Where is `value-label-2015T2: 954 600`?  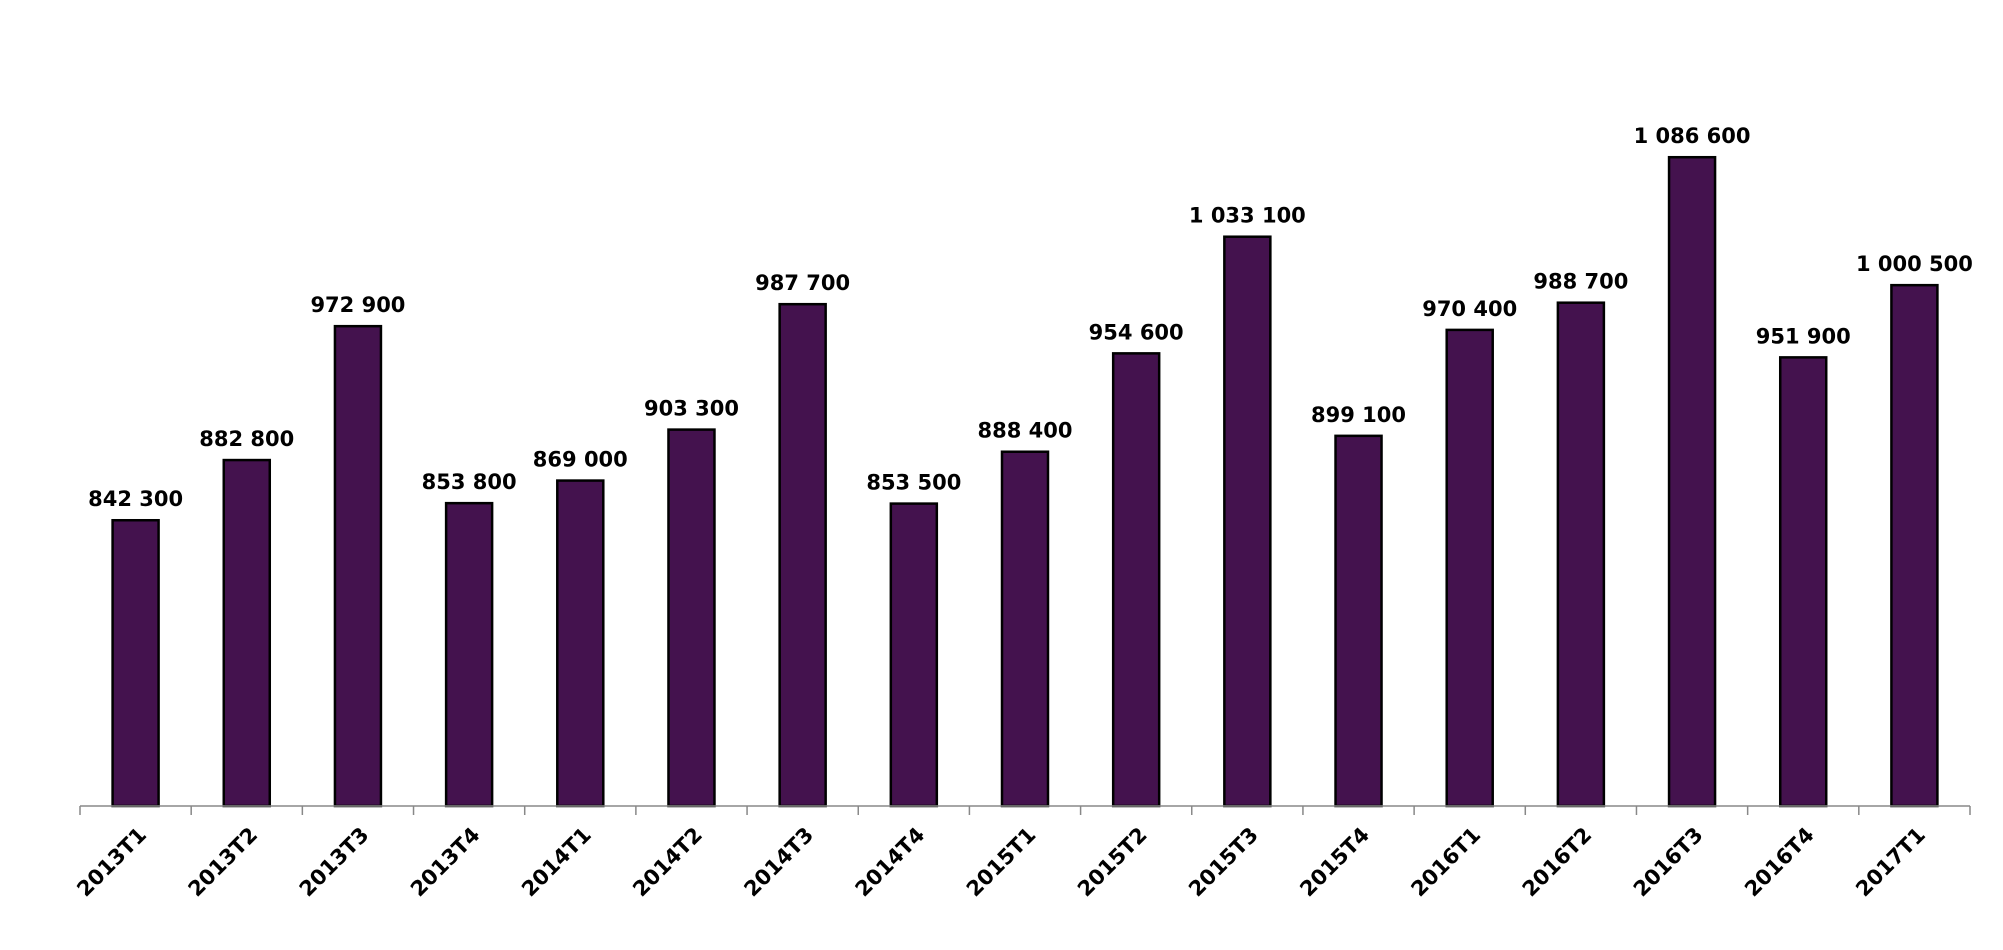
value-label-2015T2: 954 600 is located at coordinates (1136, 332).